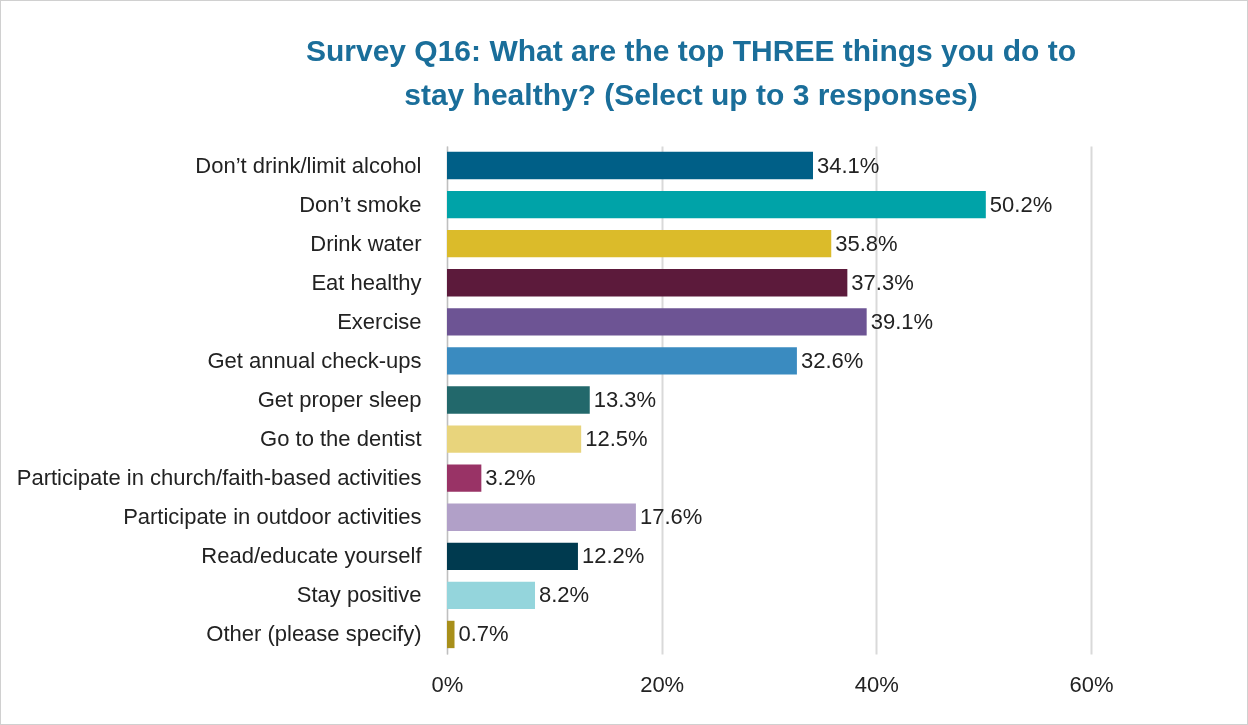 The height and width of the screenshot is (725, 1248). Describe the element at coordinates (613, 556) in the screenshot. I see `data-label: 12.2%` at that location.